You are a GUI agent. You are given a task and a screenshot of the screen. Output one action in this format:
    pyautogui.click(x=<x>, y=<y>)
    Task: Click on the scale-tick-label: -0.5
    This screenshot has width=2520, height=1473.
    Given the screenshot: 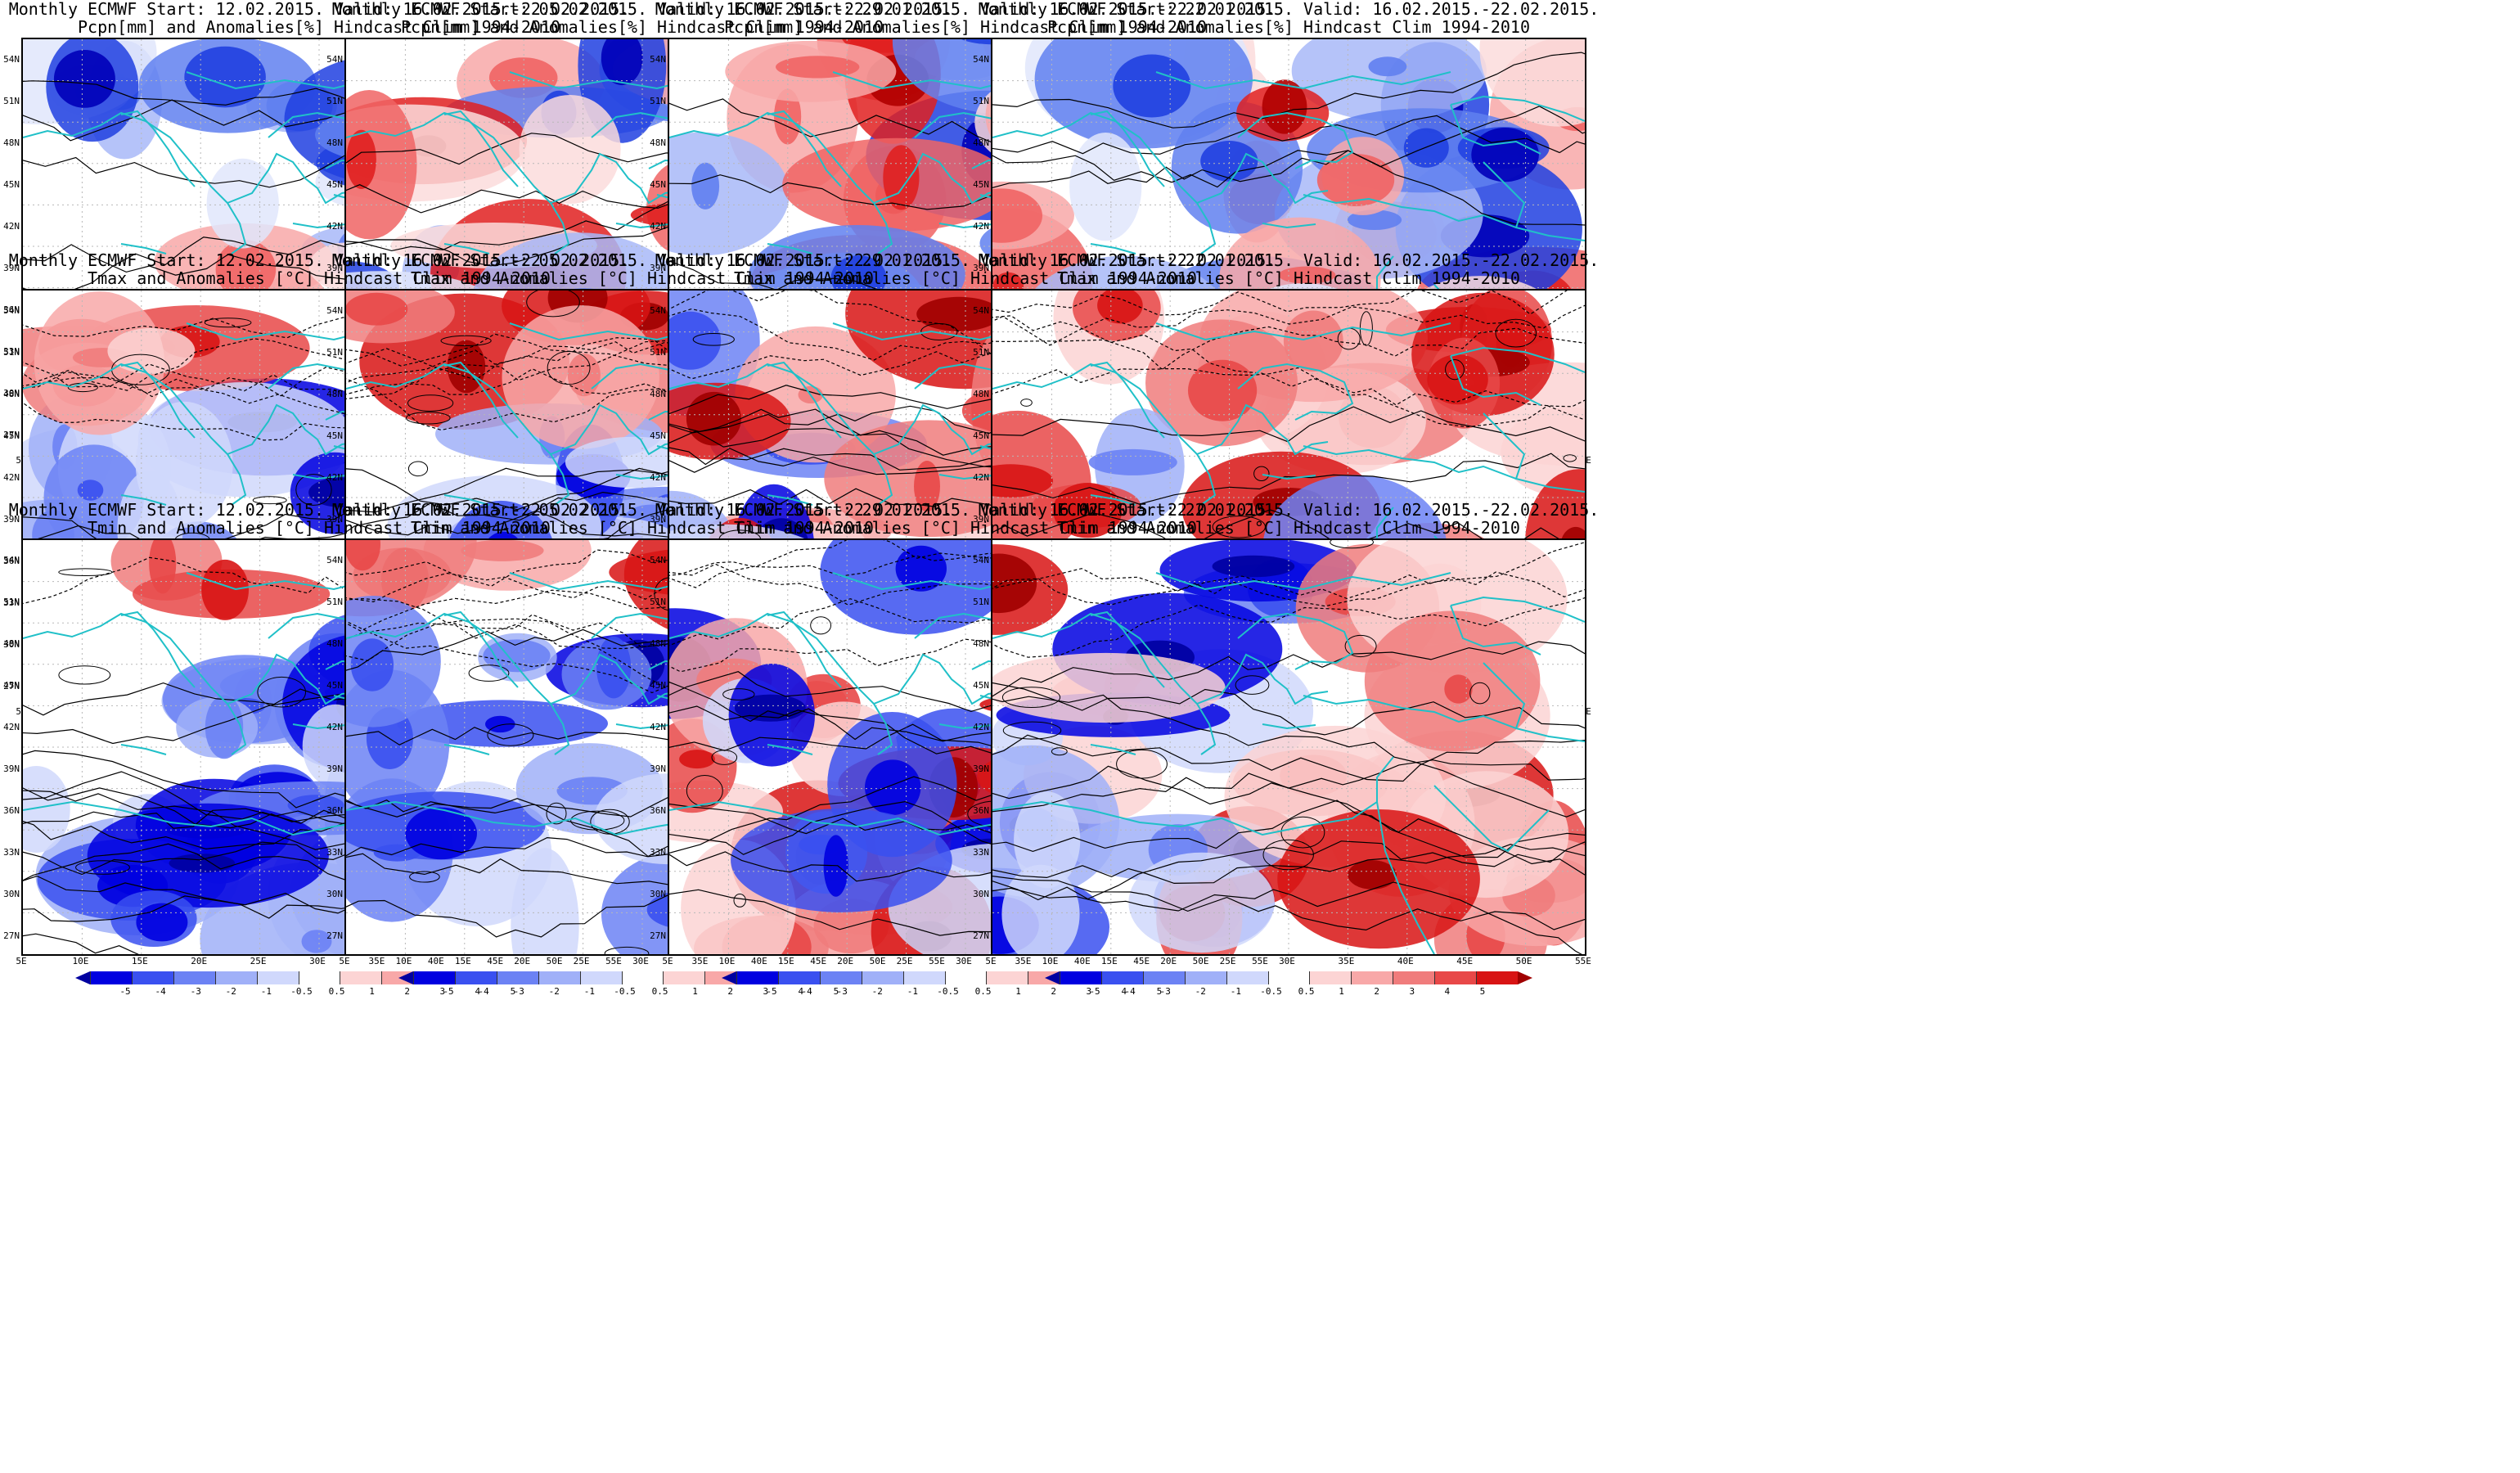 What is the action you would take?
    pyautogui.click(x=1271, y=992)
    